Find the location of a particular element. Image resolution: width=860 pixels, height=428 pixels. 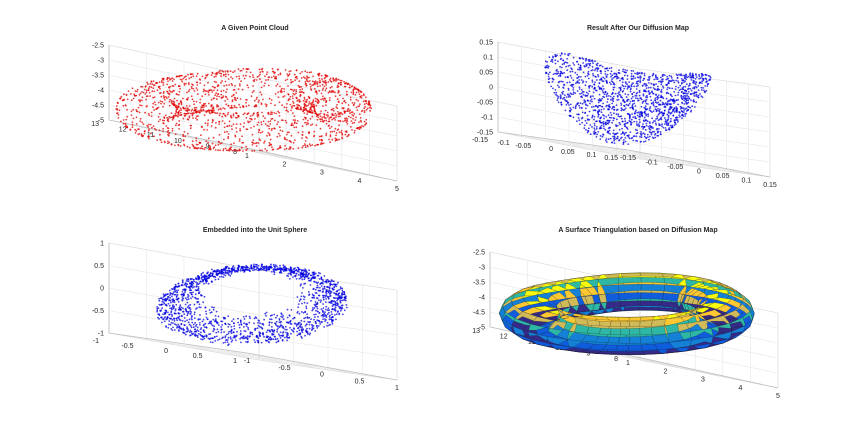

floor-gridline-y is located at coordinates (612, 151).